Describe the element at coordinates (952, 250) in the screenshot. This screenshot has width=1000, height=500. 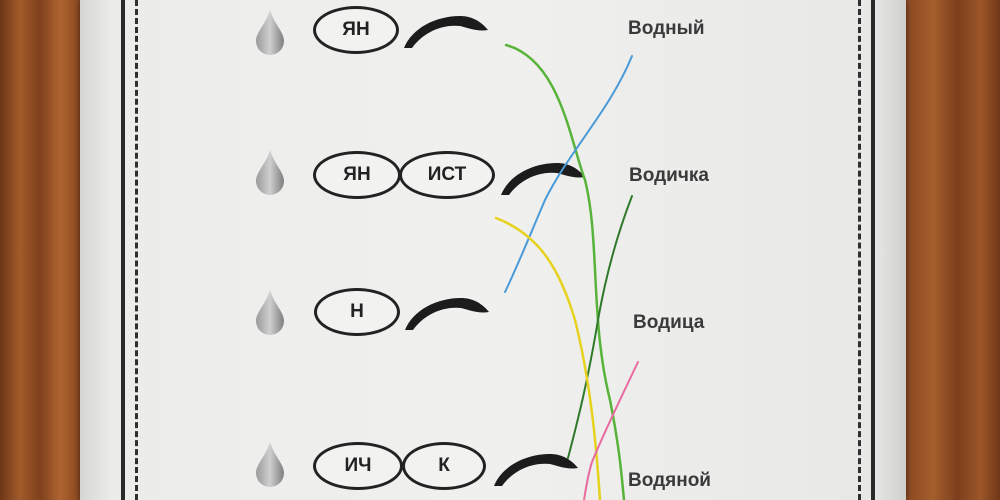
I see `wooden-table-right` at that location.